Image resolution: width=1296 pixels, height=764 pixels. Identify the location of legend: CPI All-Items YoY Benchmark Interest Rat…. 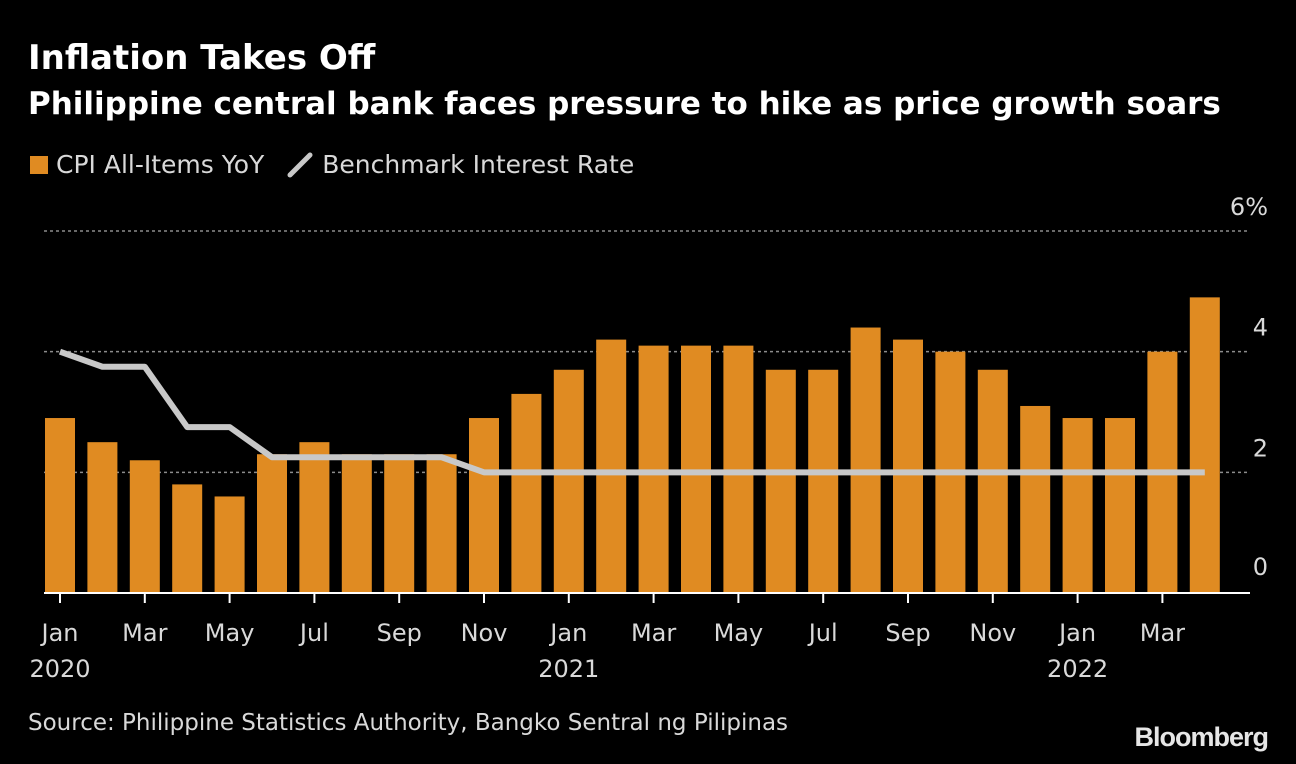
(332, 164).